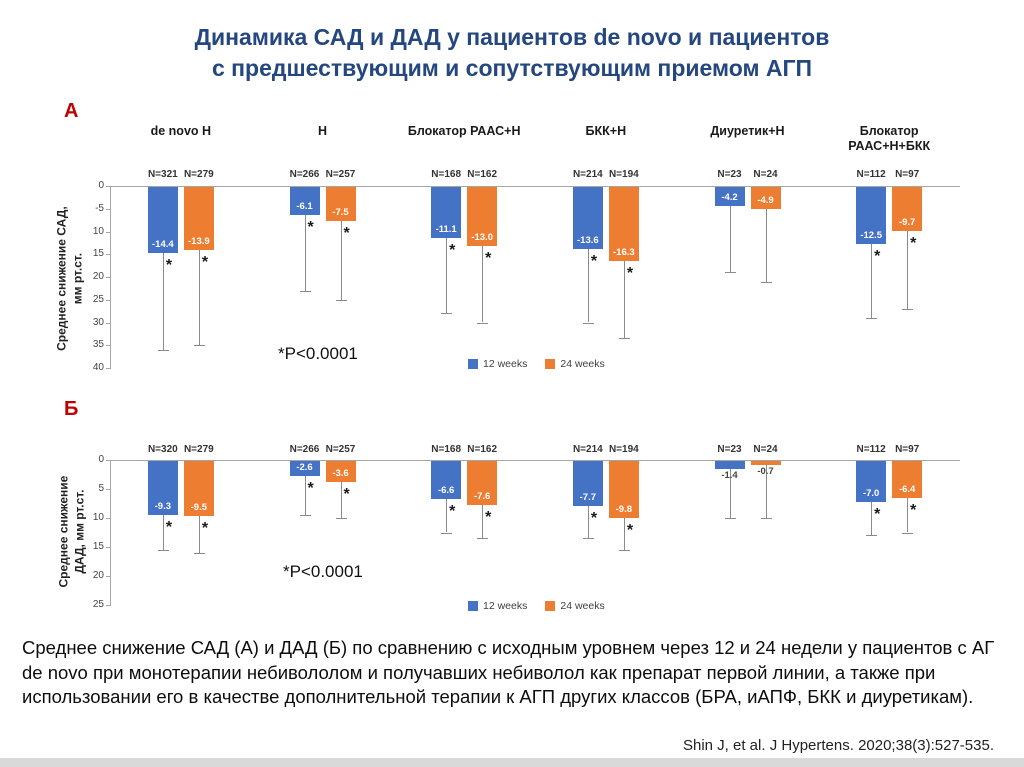 The image size is (1024, 767). I want to click on group-label: Блокатор РААС+Н+БКК, so click(889, 138).